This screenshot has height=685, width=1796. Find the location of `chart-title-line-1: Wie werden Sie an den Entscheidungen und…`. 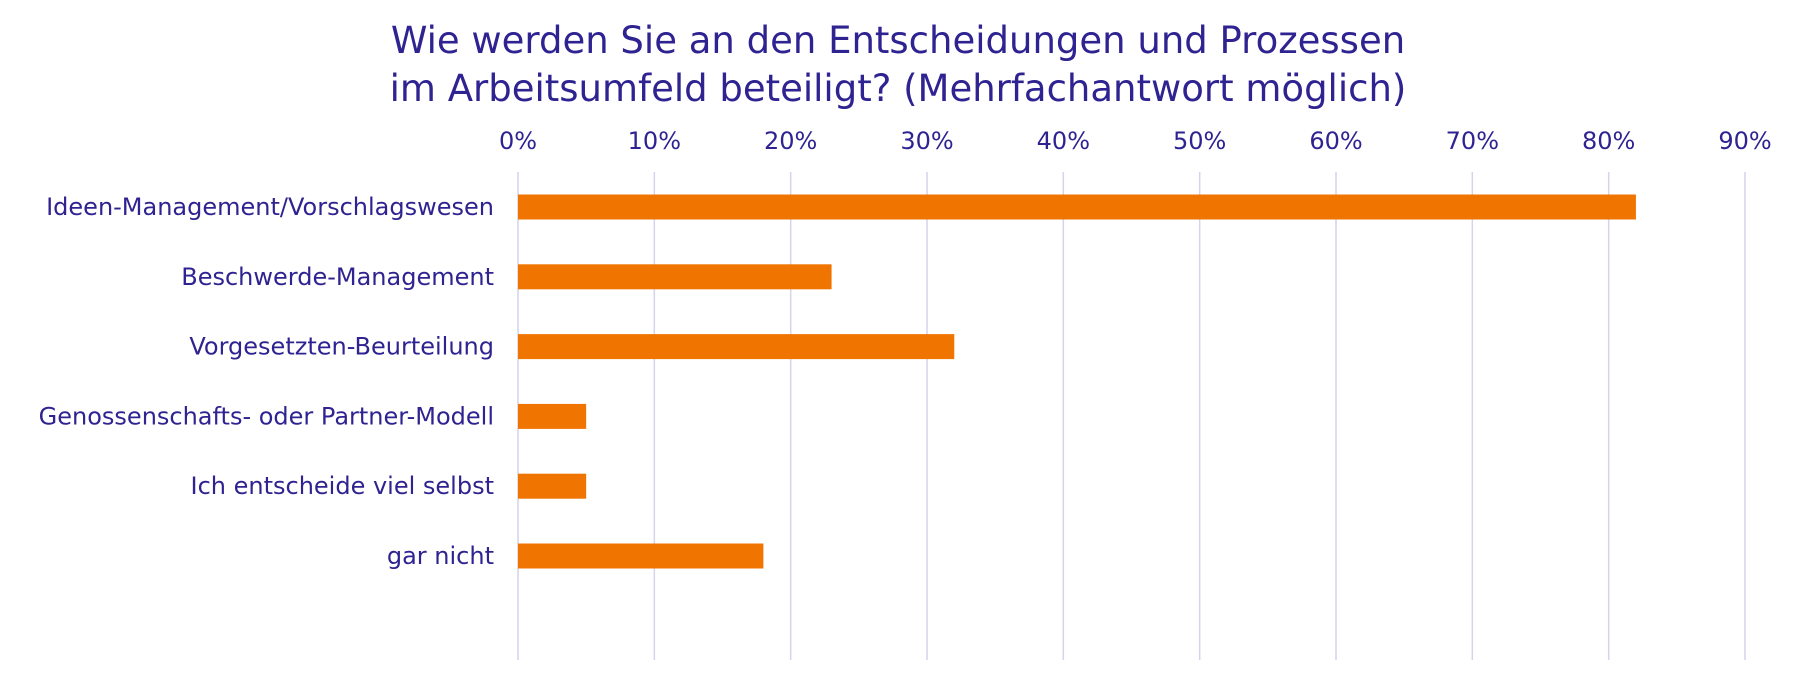

chart-title-line-1: Wie werden Sie an den Entscheidungen und… is located at coordinates (898, 40).